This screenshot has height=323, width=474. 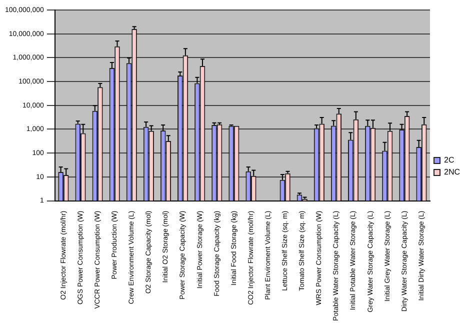 I want to click on legend-label: 2NC, so click(x=452, y=172).